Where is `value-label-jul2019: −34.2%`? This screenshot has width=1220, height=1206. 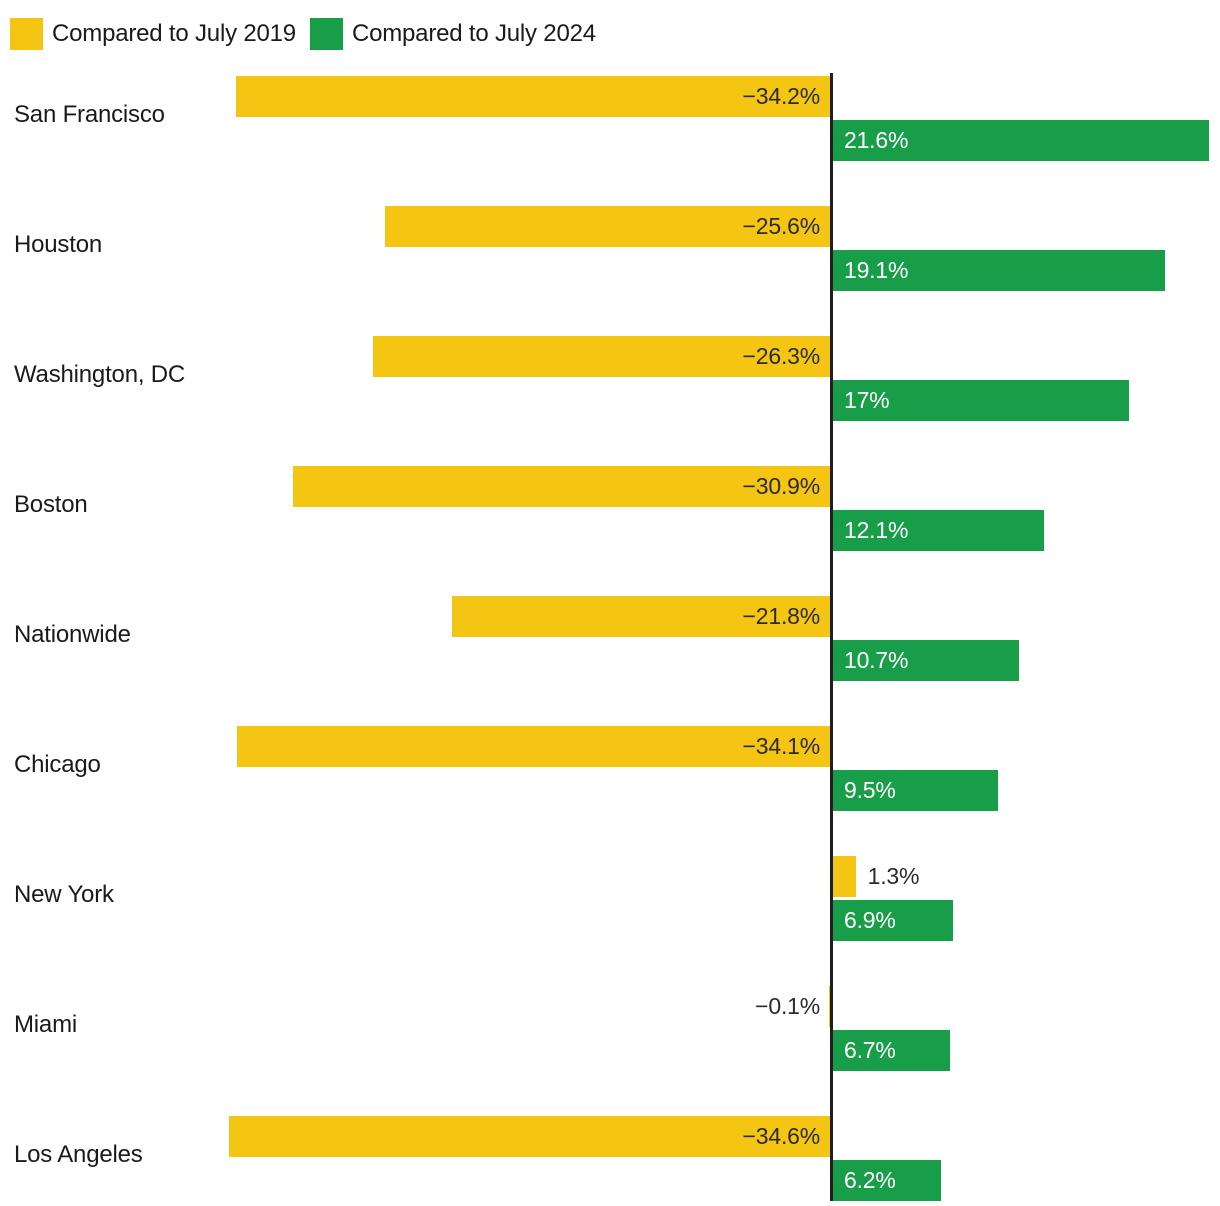
value-label-jul2019: −34.2% is located at coordinates (781, 96).